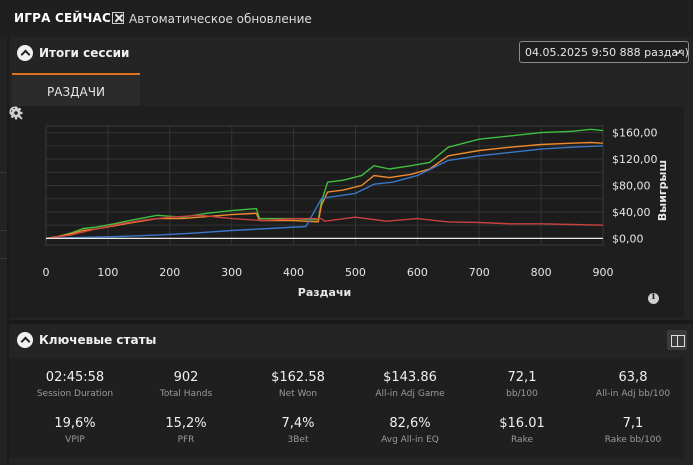 This screenshot has width=693, height=465. What do you see at coordinates (410, 430) in the screenshot?
I see `stat-avg-all-in-eq: 82,6% Avg All-in EQ` at bounding box center [410, 430].